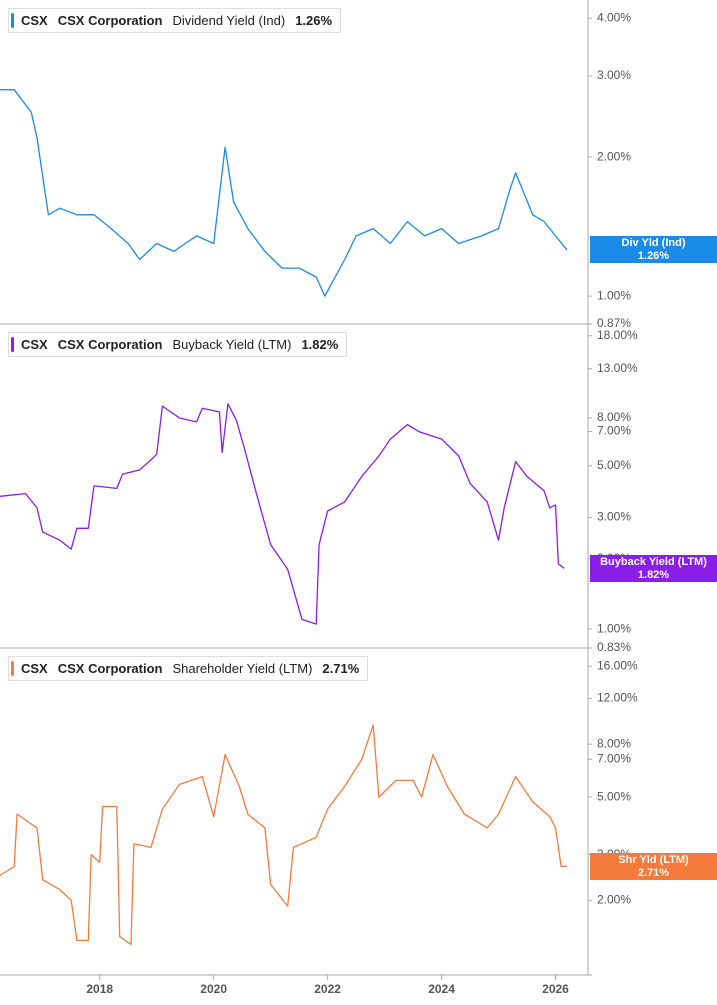  I want to click on x-tick-label: 2018, so click(99, 989).